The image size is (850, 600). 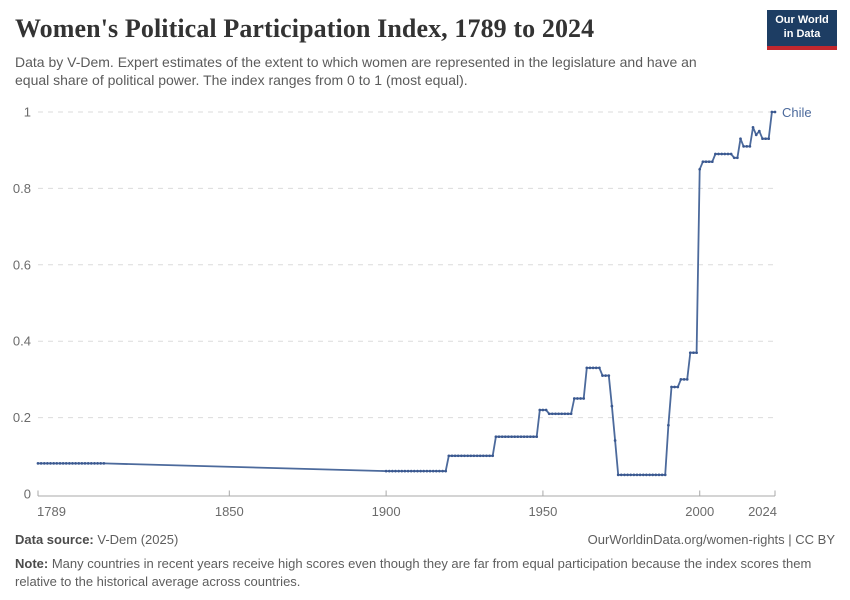 I want to click on y-axis-tick-label: 1, so click(x=27, y=112).